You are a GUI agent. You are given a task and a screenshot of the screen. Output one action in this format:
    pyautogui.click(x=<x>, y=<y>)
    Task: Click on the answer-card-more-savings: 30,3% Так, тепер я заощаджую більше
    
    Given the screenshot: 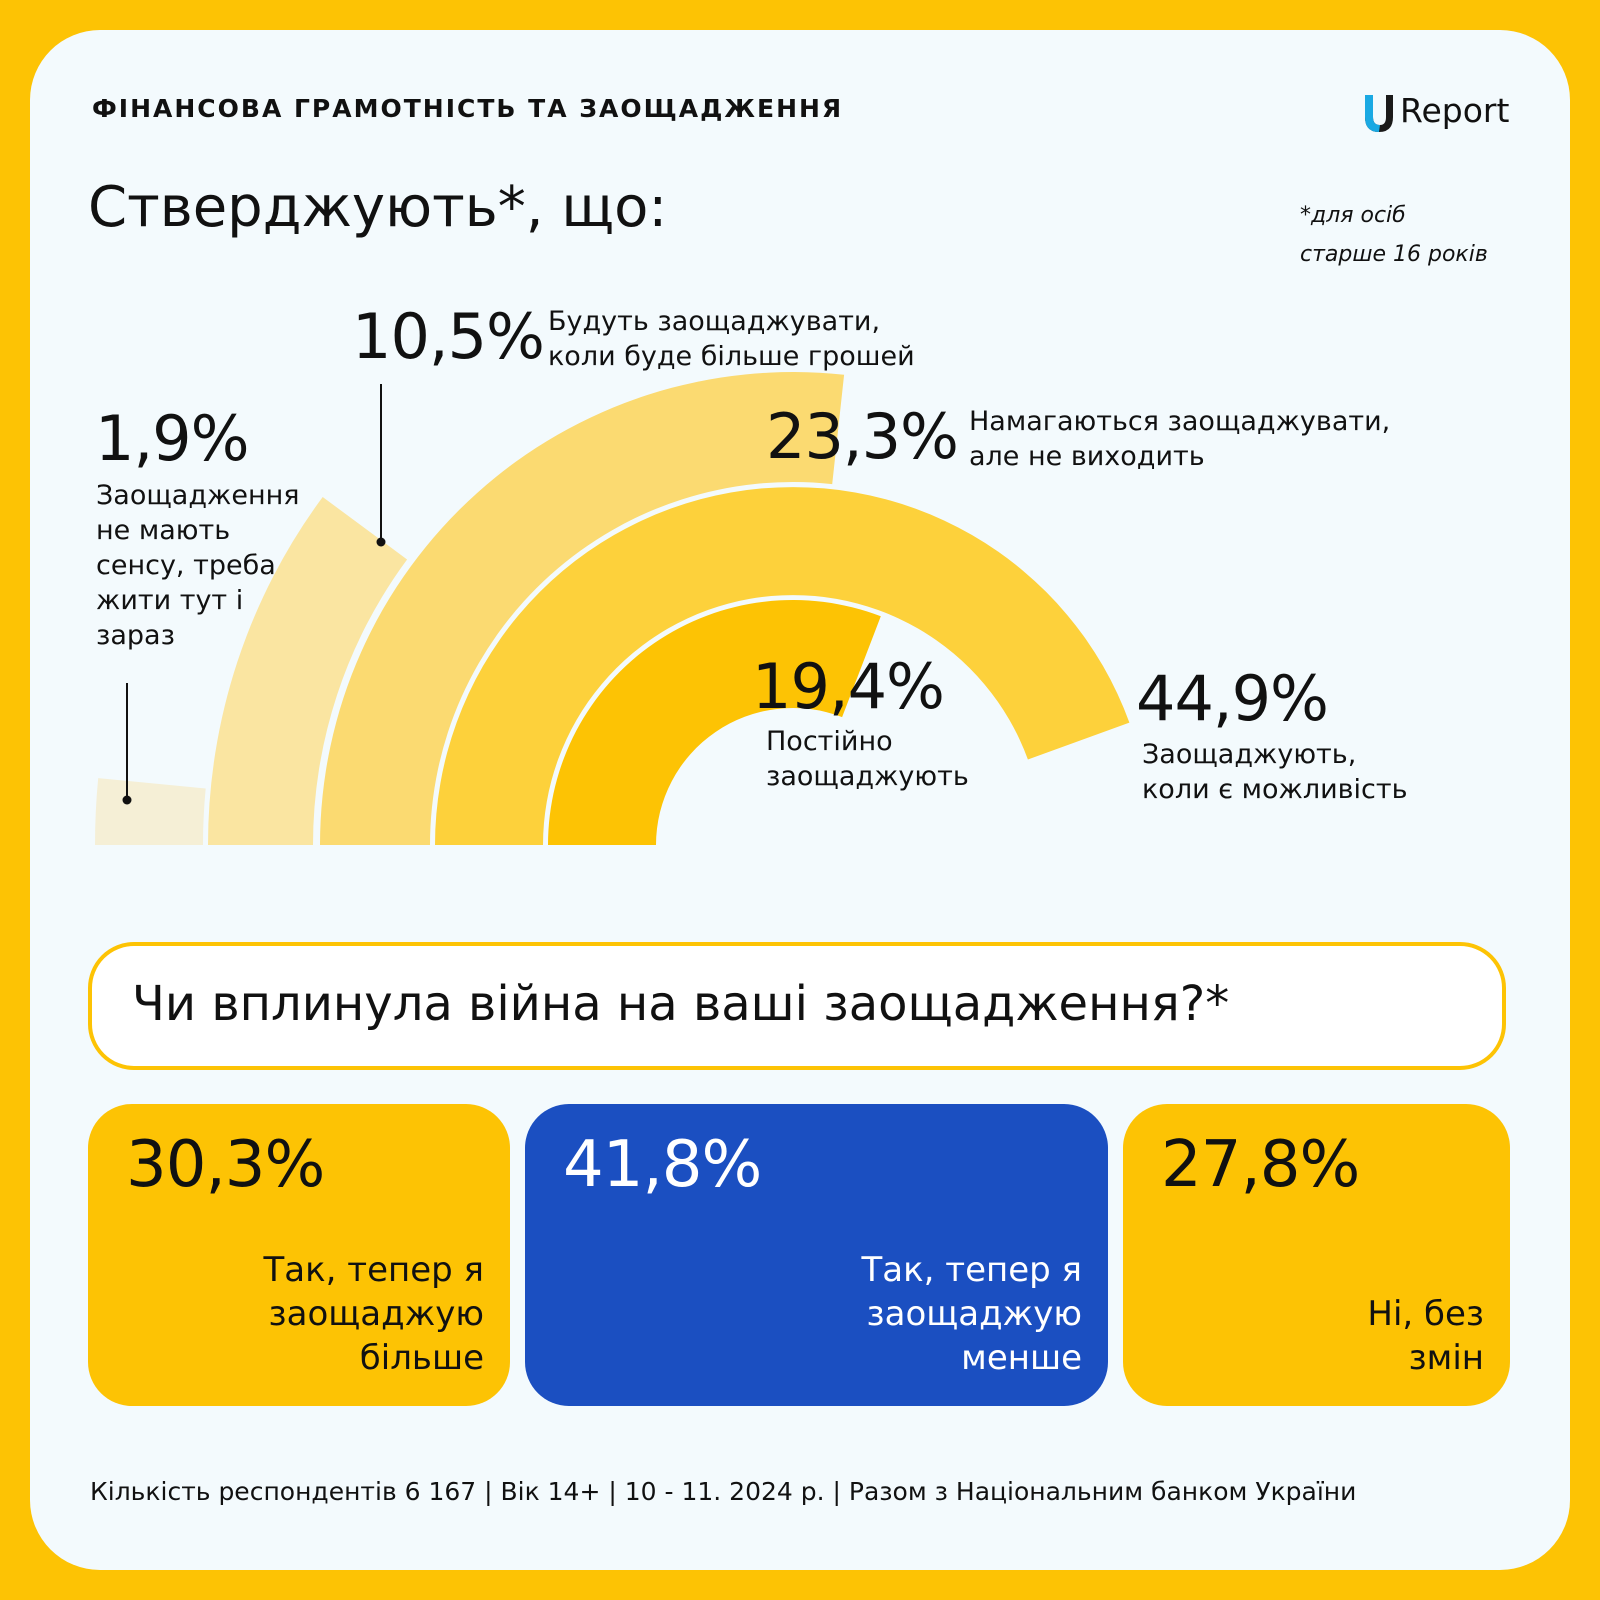 What is the action you would take?
    pyautogui.click(x=299, y=1255)
    